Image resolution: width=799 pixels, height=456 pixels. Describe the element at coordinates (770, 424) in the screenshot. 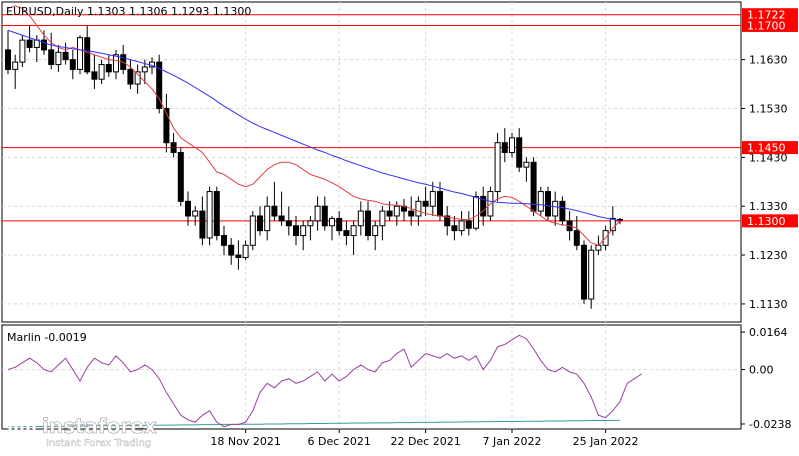

I see `indicator-tick-label: -0.0238` at that location.